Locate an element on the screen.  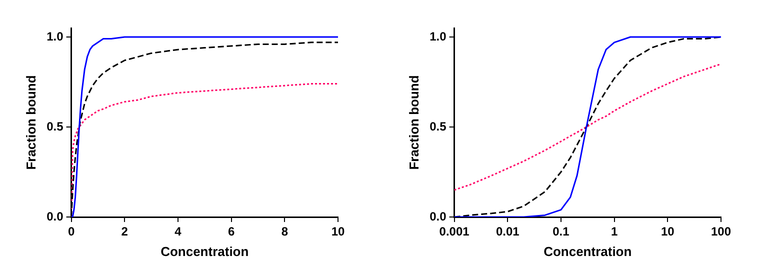
x-tick-label: 1 is located at coordinates (614, 231).